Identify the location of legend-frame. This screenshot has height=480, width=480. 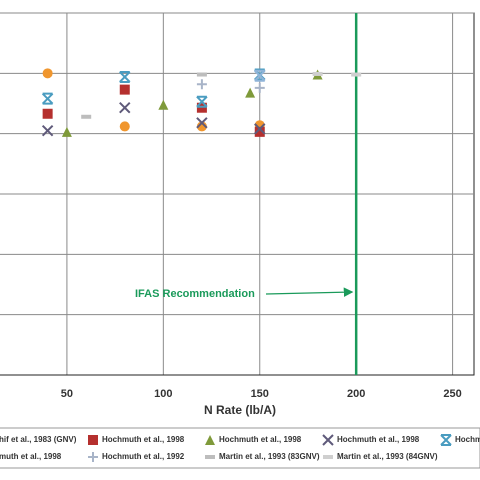
(240, 448).